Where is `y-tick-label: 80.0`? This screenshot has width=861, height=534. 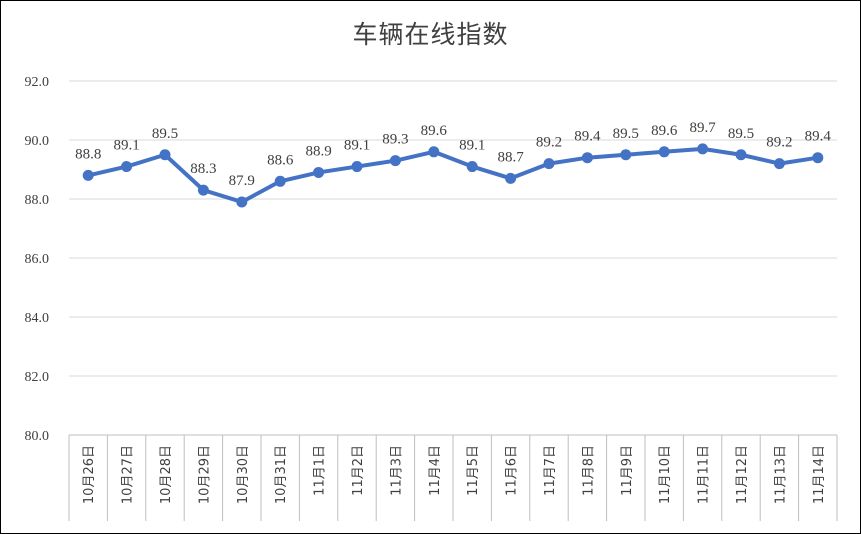
y-tick-label: 80.0 is located at coordinates (37, 436).